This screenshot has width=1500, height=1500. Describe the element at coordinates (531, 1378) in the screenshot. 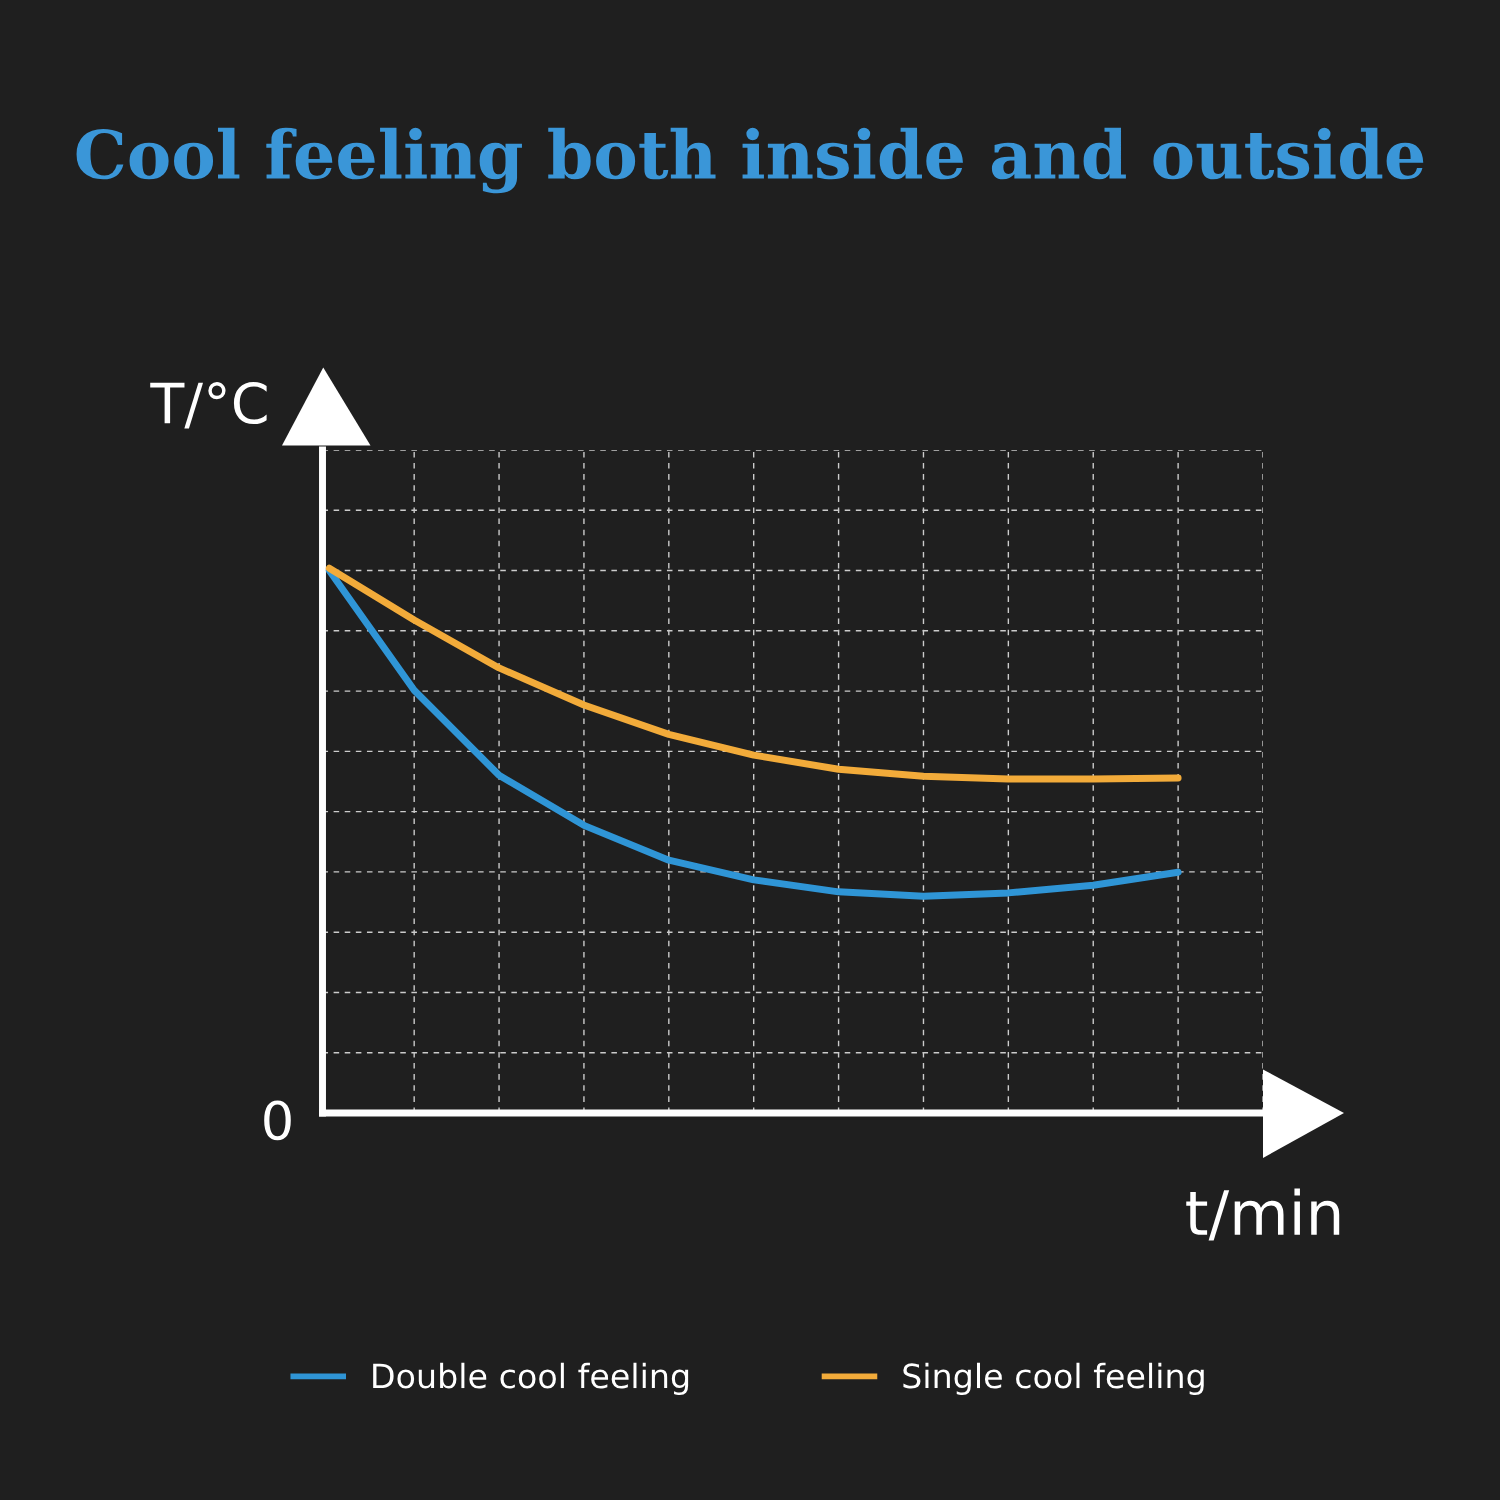

I see `legend-label: Double cool feeling` at that location.